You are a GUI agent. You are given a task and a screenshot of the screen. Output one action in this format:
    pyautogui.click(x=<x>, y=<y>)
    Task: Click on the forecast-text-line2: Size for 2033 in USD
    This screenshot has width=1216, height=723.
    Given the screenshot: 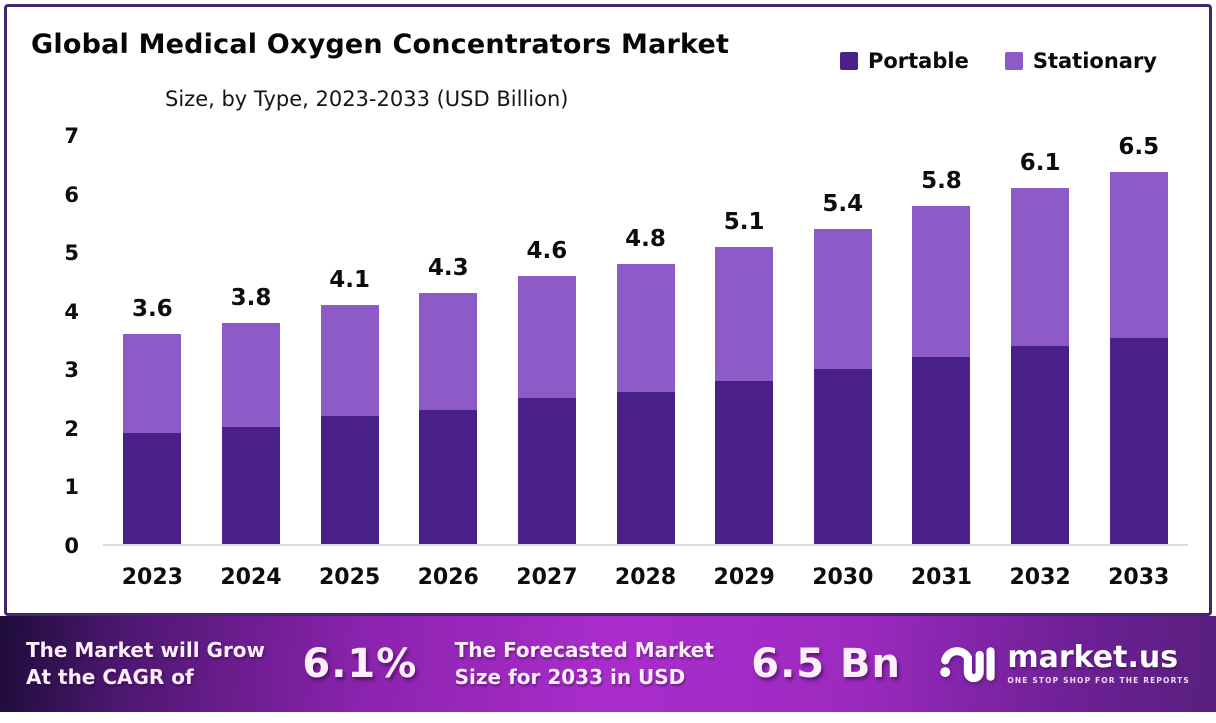 What is the action you would take?
    pyautogui.click(x=570, y=677)
    